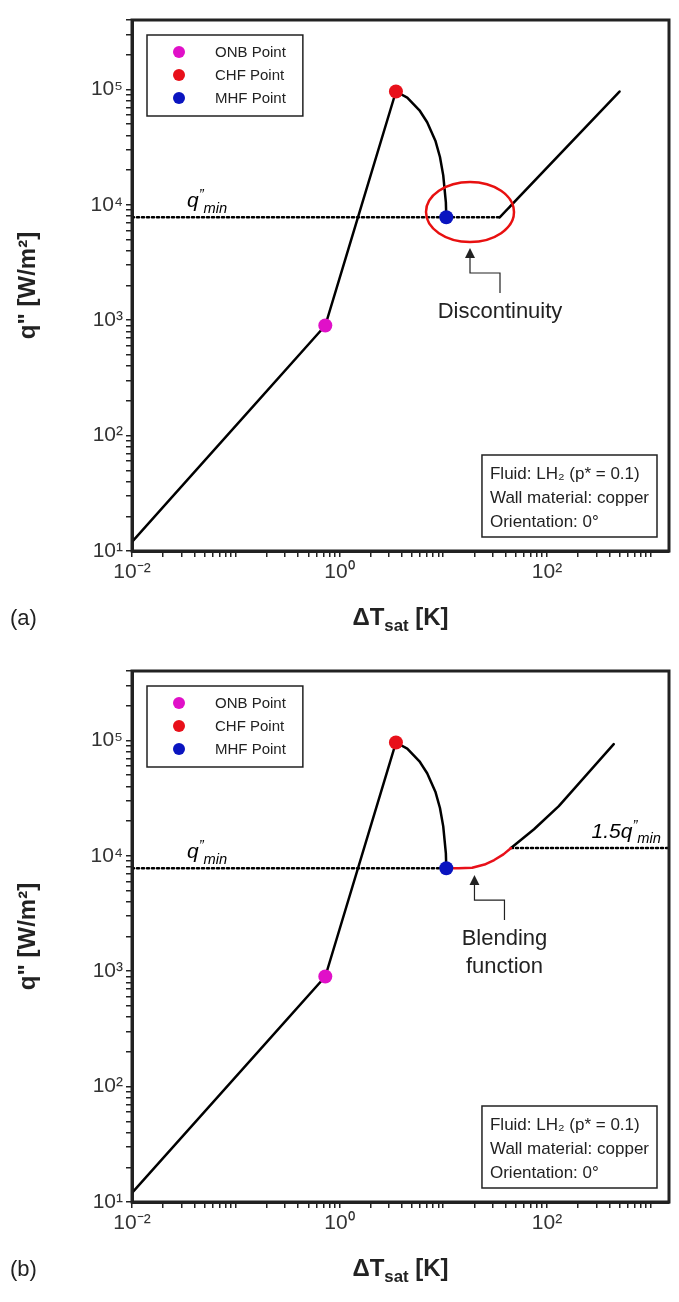  What do you see at coordinates (504, 952) in the screenshot?
I see `annotation: Blending function` at bounding box center [504, 952].